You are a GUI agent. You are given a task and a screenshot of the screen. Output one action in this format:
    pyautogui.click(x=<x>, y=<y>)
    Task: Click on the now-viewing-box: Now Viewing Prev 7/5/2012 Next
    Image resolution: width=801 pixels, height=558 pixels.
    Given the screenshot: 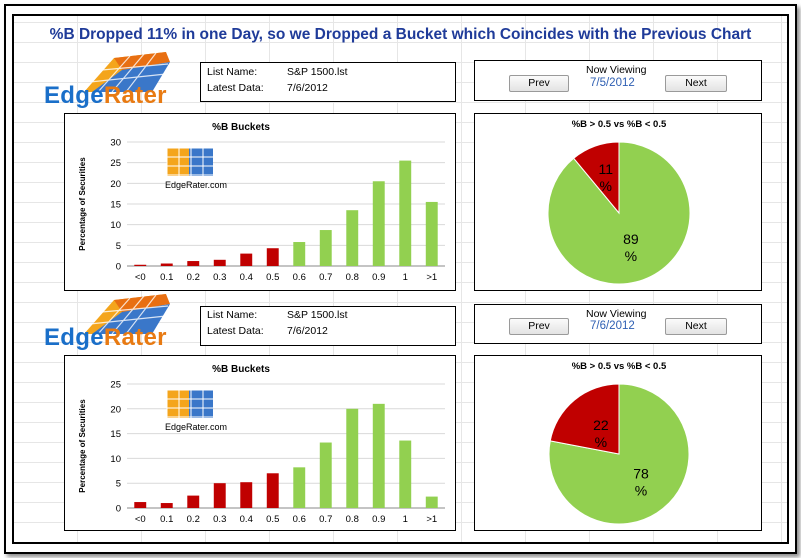 What is the action you would take?
    pyautogui.click(x=618, y=80)
    